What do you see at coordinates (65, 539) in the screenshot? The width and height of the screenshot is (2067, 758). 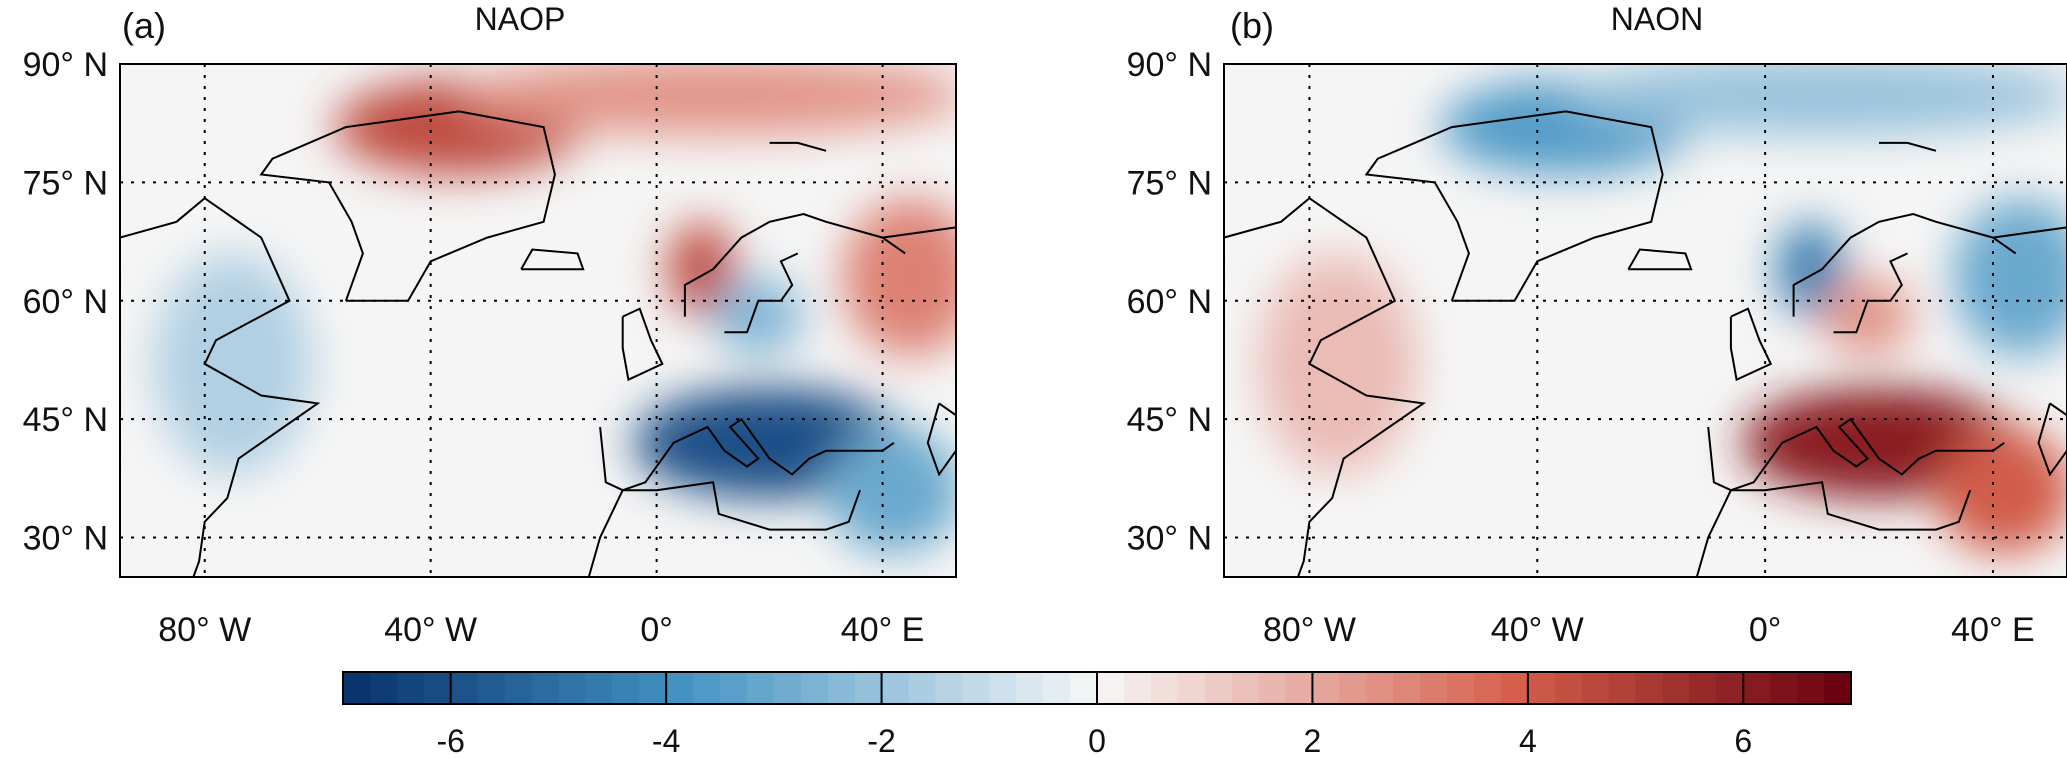 I see `lat-tick-label: 30° N` at bounding box center [65, 539].